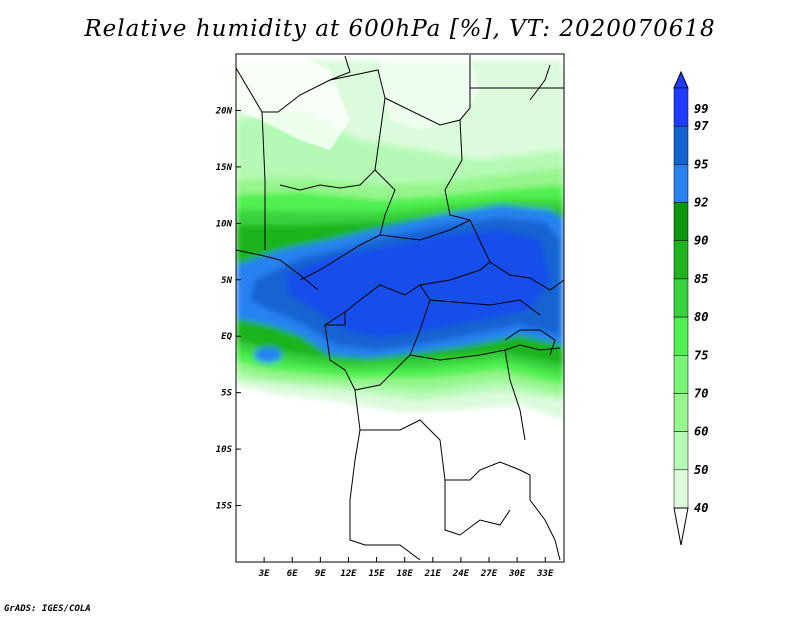  What do you see at coordinates (701, 393) in the screenshot?
I see `colorbar-label: 70` at bounding box center [701, 393].